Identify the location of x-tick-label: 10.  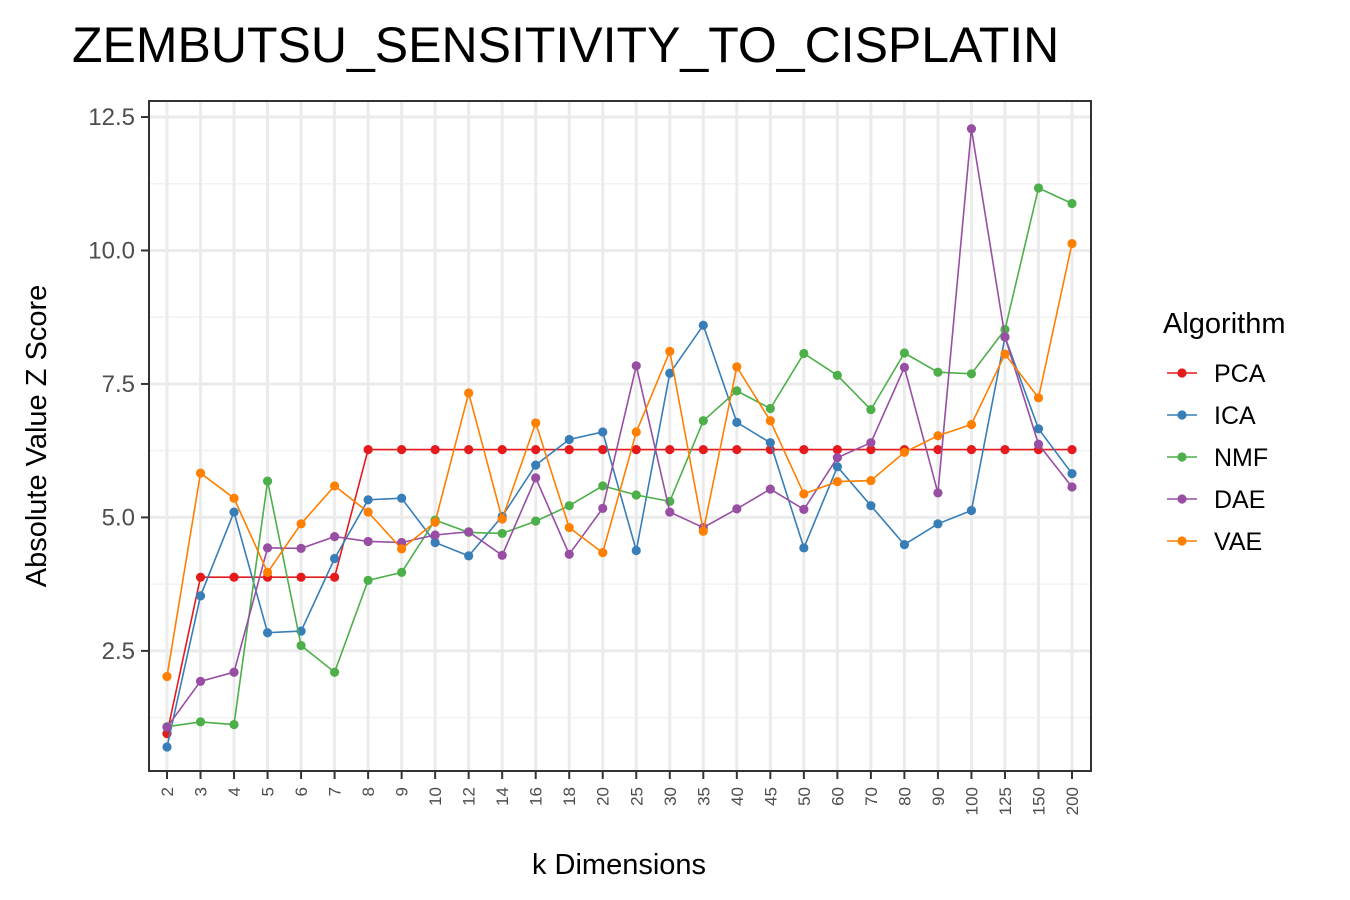
(435, 796).